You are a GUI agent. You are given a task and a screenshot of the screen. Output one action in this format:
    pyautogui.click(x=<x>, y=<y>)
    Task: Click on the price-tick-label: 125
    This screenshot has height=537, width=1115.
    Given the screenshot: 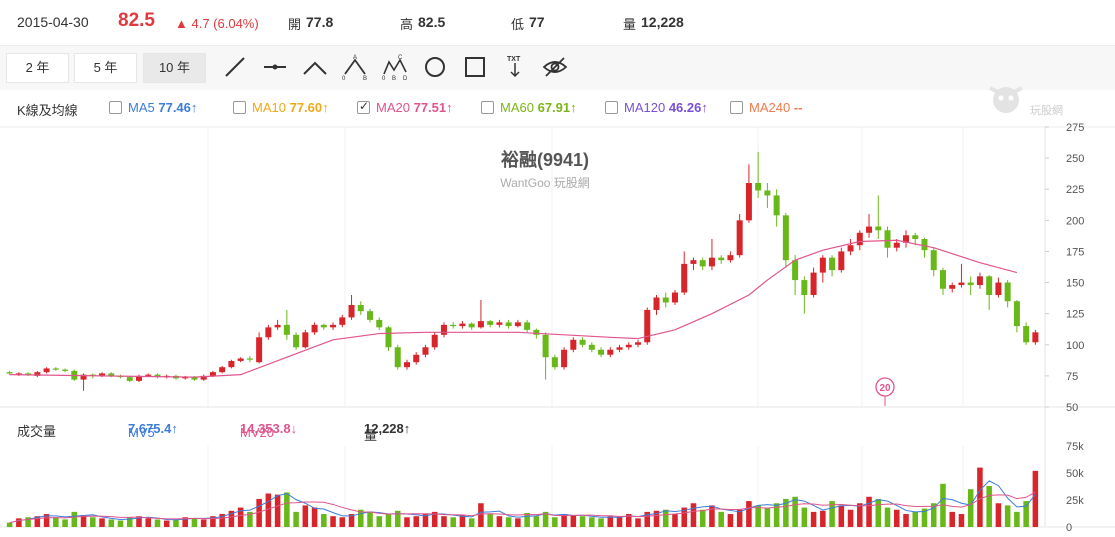 What is the action you would take?
    pyautogui.click(x=1075, y=315)
    